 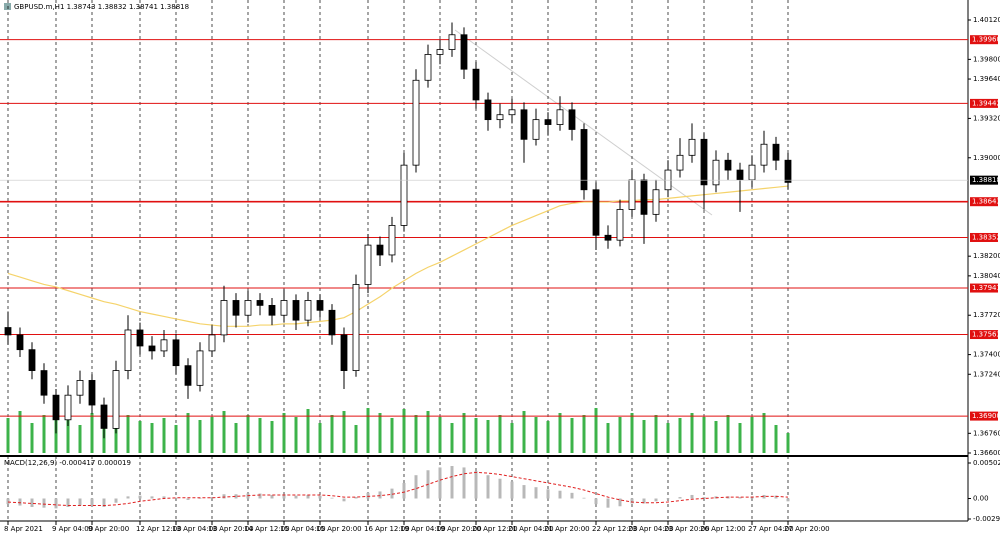 What do you see at coordinates (387, 529) in the screenshot?
I see `x-tick-label: 16 Apr 12:00` at bounding box center [387, 529].